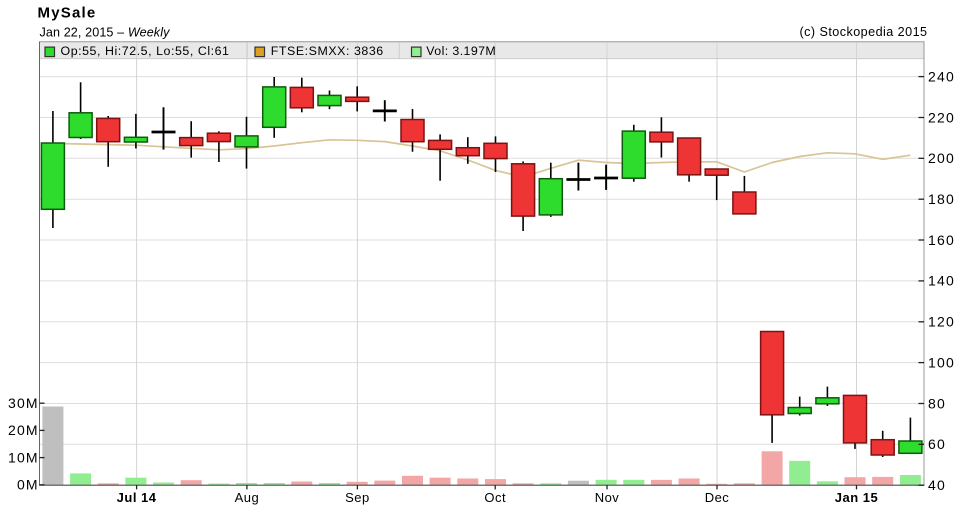  Describe the element at coordinates (607, 497) in the screenshot. I see `svg-text: Nov` at that location.